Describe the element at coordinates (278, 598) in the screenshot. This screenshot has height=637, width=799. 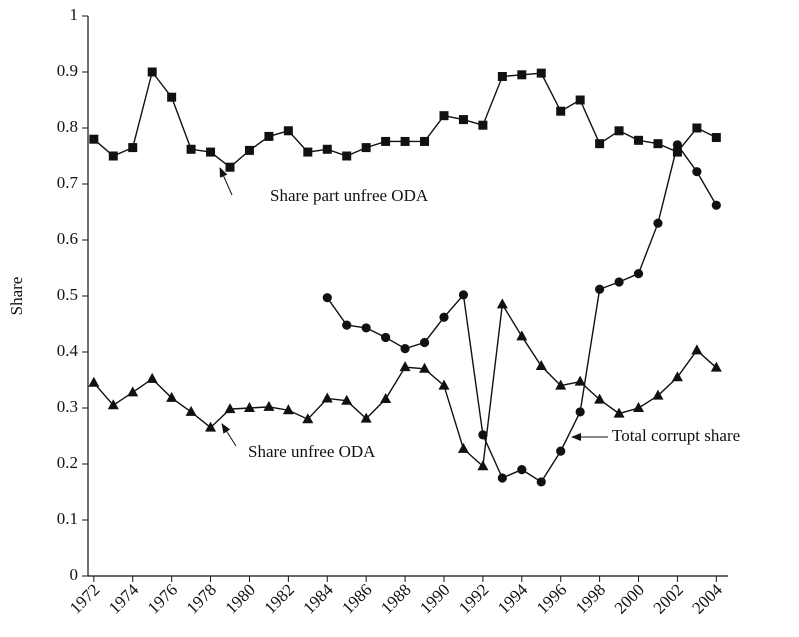
I see `x-tick-label: 1982` at that location.